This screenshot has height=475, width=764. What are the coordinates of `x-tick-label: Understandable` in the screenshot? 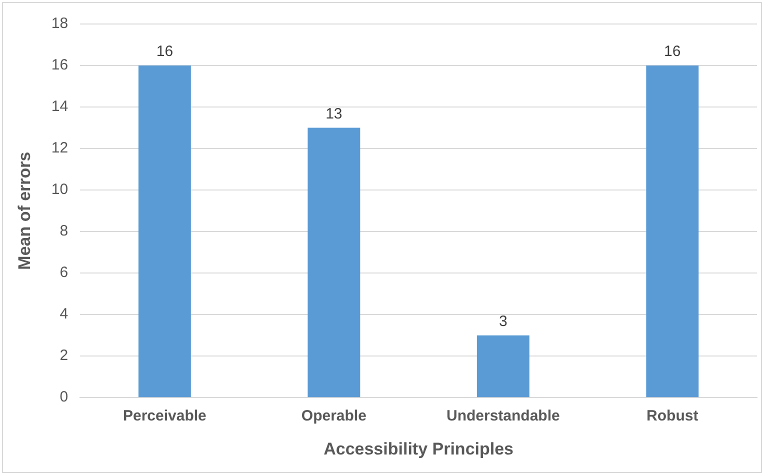 It's located at (503, 416).